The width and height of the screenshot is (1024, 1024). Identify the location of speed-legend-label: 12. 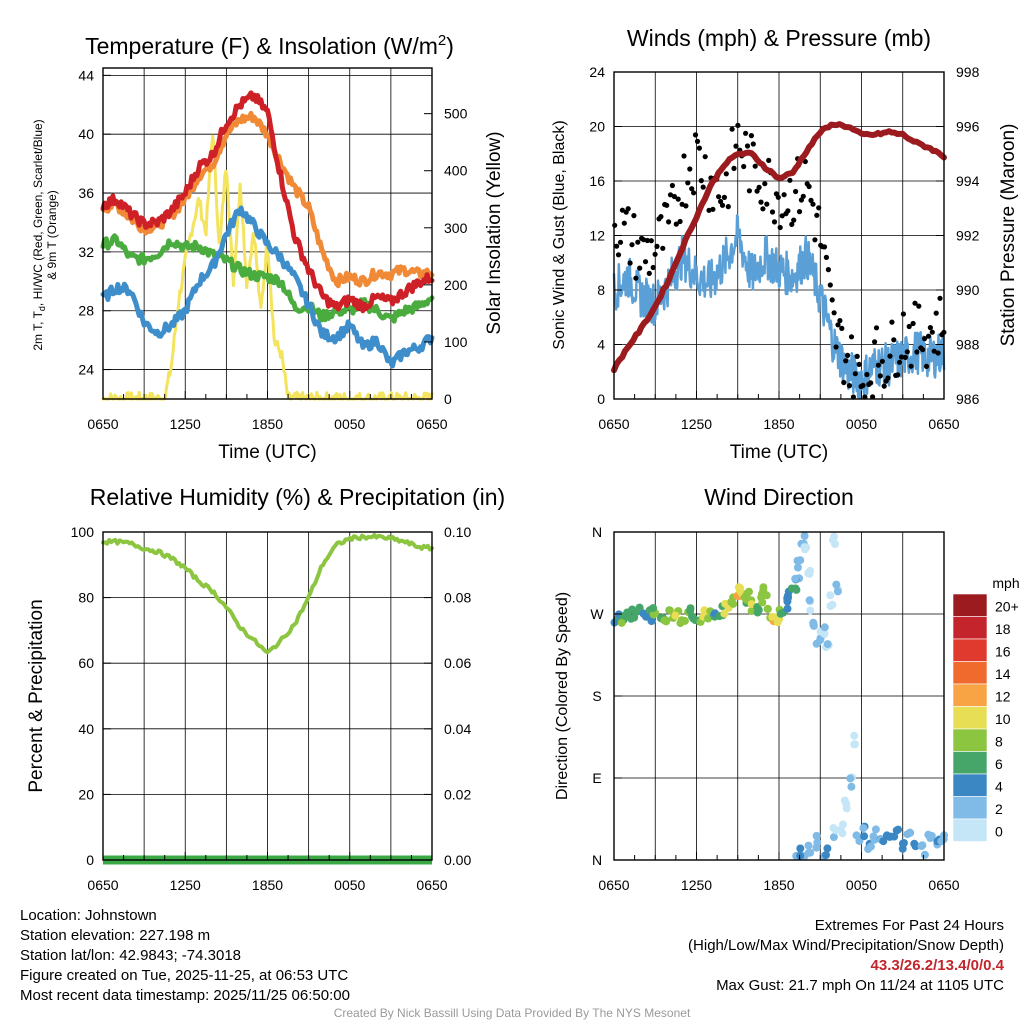
(1003, 696).